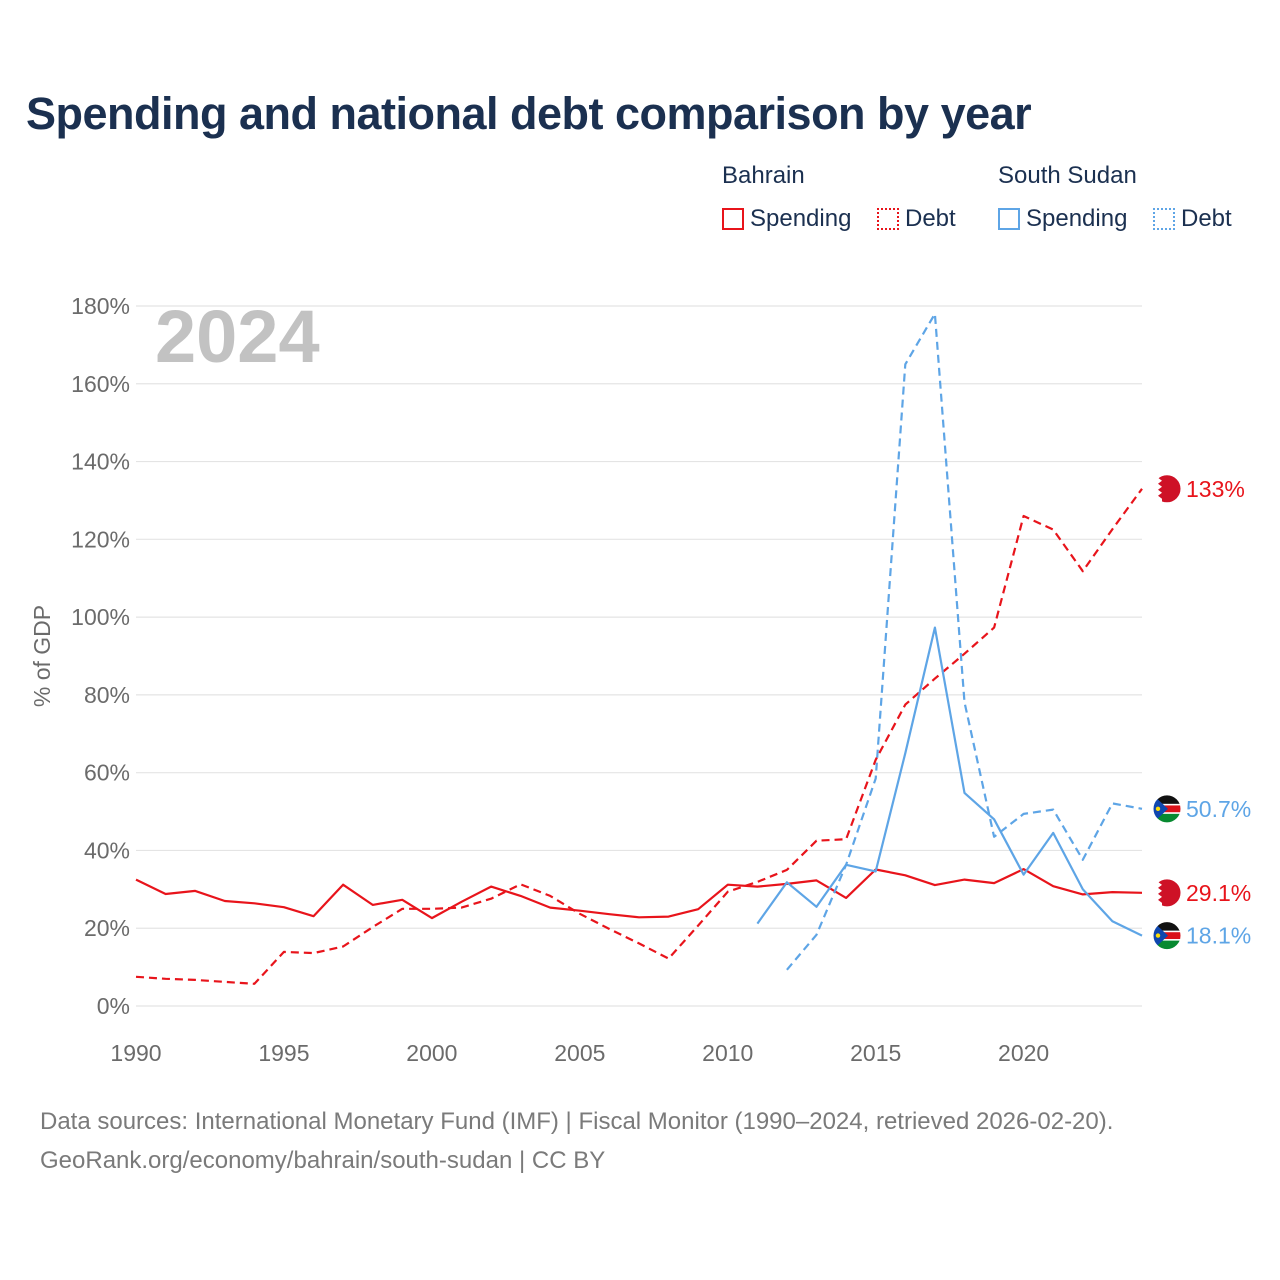 The image size is (1280, 1280). Describe the element at coordinates (1201, 712) in the screenshot. I see `end-marker-layer: 133% 50.7% 29.1% 18.1%` at that location.